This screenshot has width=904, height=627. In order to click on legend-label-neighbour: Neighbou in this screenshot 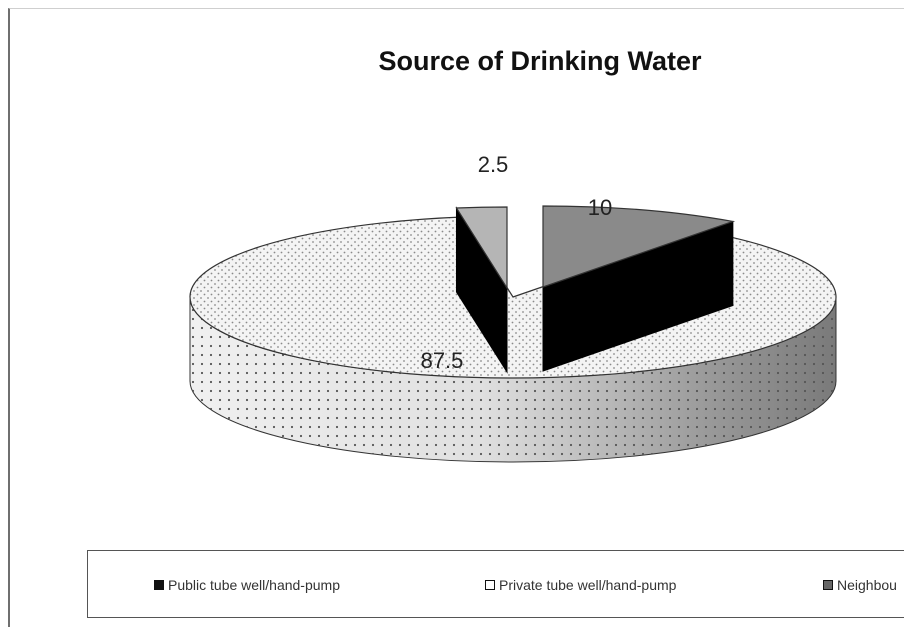, I will do `click(867, 585)`.